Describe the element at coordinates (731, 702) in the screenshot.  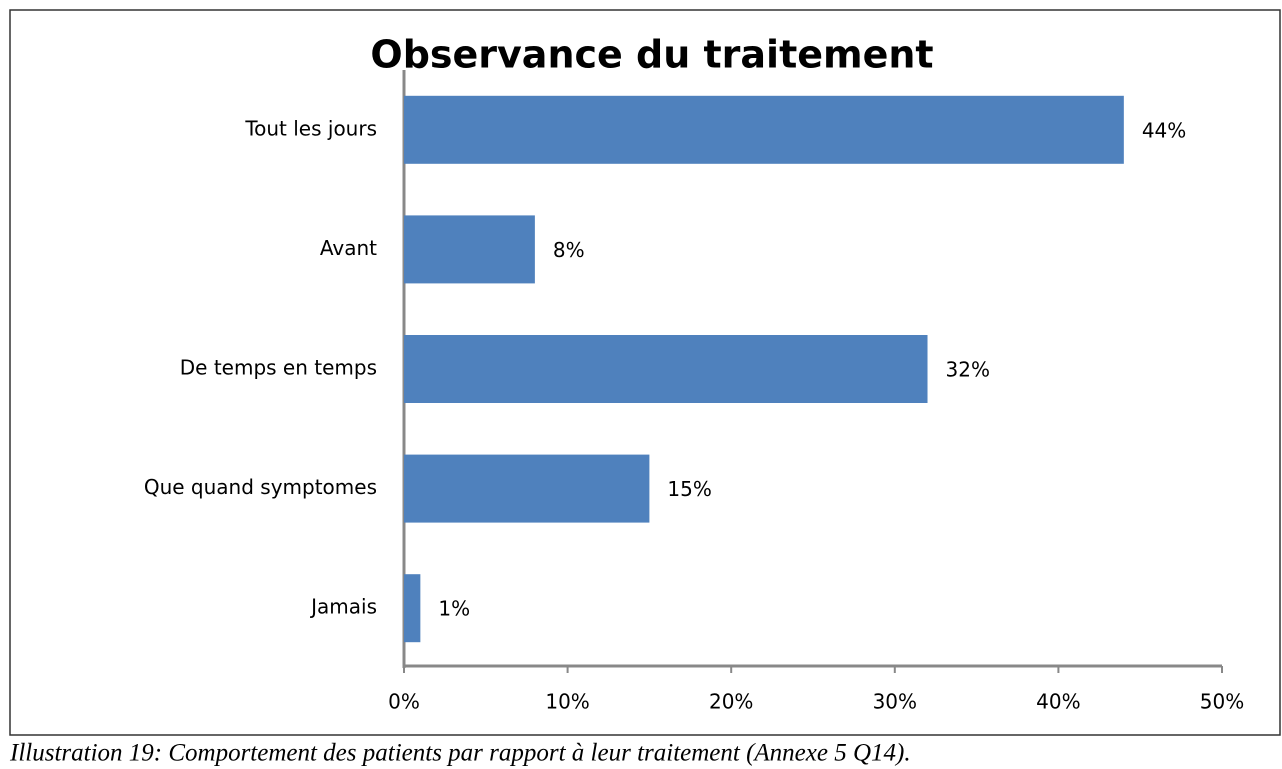
I see `x-tick-label: 20%` at that location.